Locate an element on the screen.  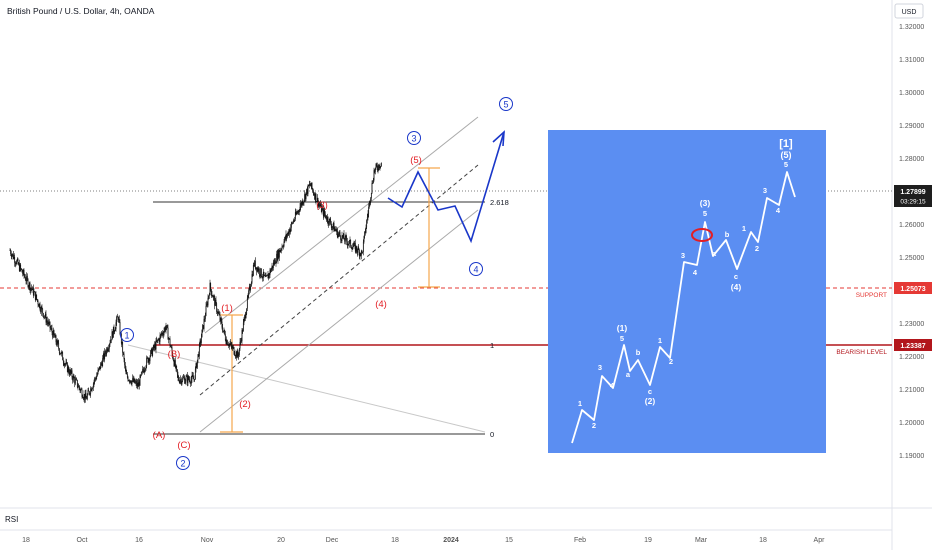
svg-text: 5 is located at coordinates (505, 105).